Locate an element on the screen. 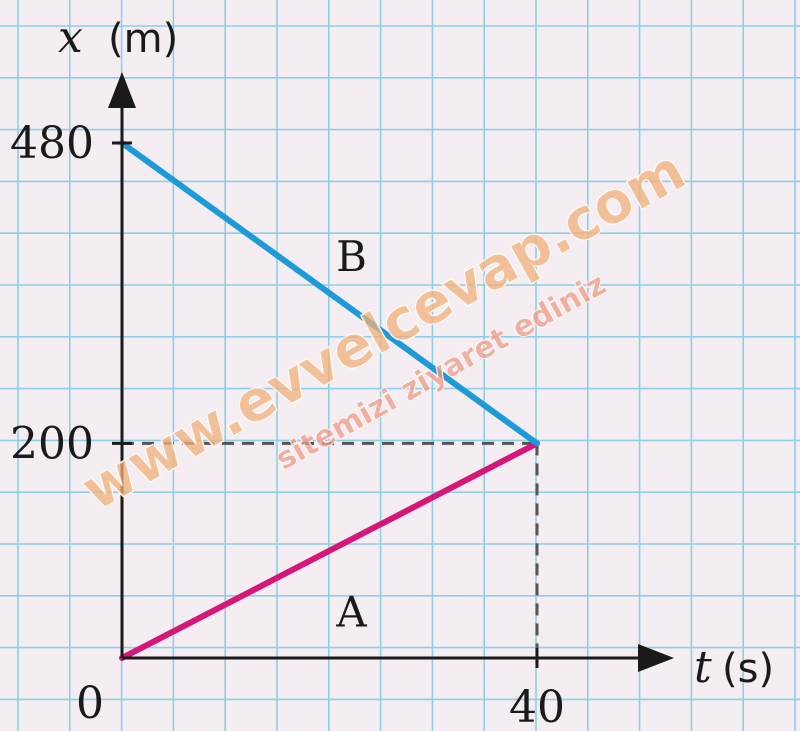  x-axis-unit: (s) is located at coordinates (748, 669).